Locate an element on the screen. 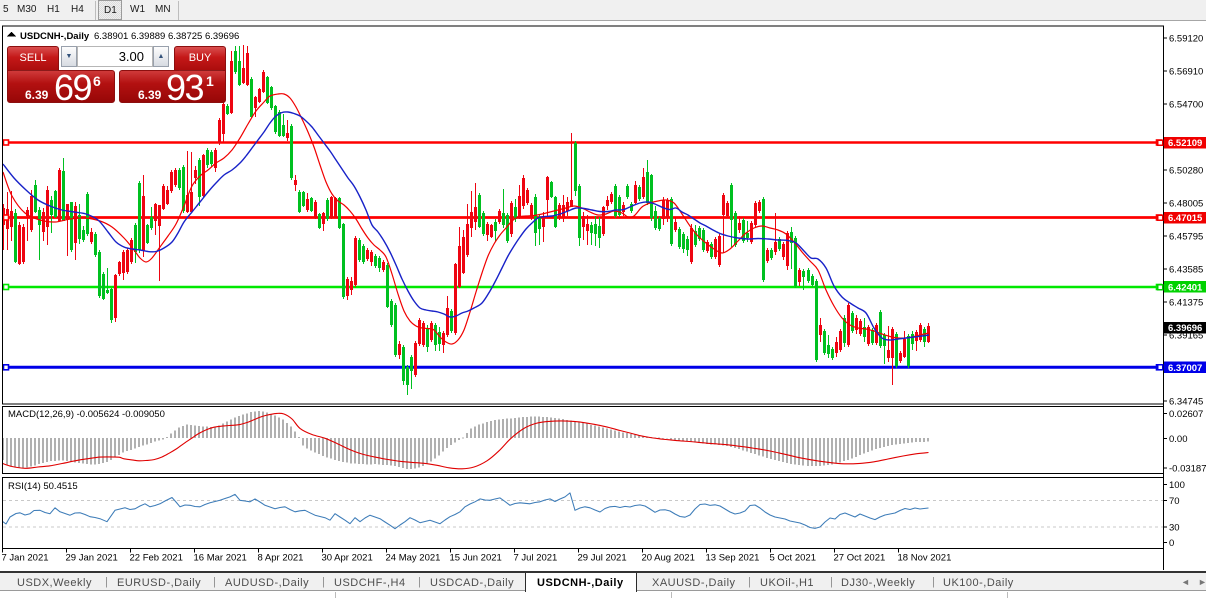 The image size is (1206, 600). svg-text: RSI(14) 50.4515 is located at coordinates (43, 486).